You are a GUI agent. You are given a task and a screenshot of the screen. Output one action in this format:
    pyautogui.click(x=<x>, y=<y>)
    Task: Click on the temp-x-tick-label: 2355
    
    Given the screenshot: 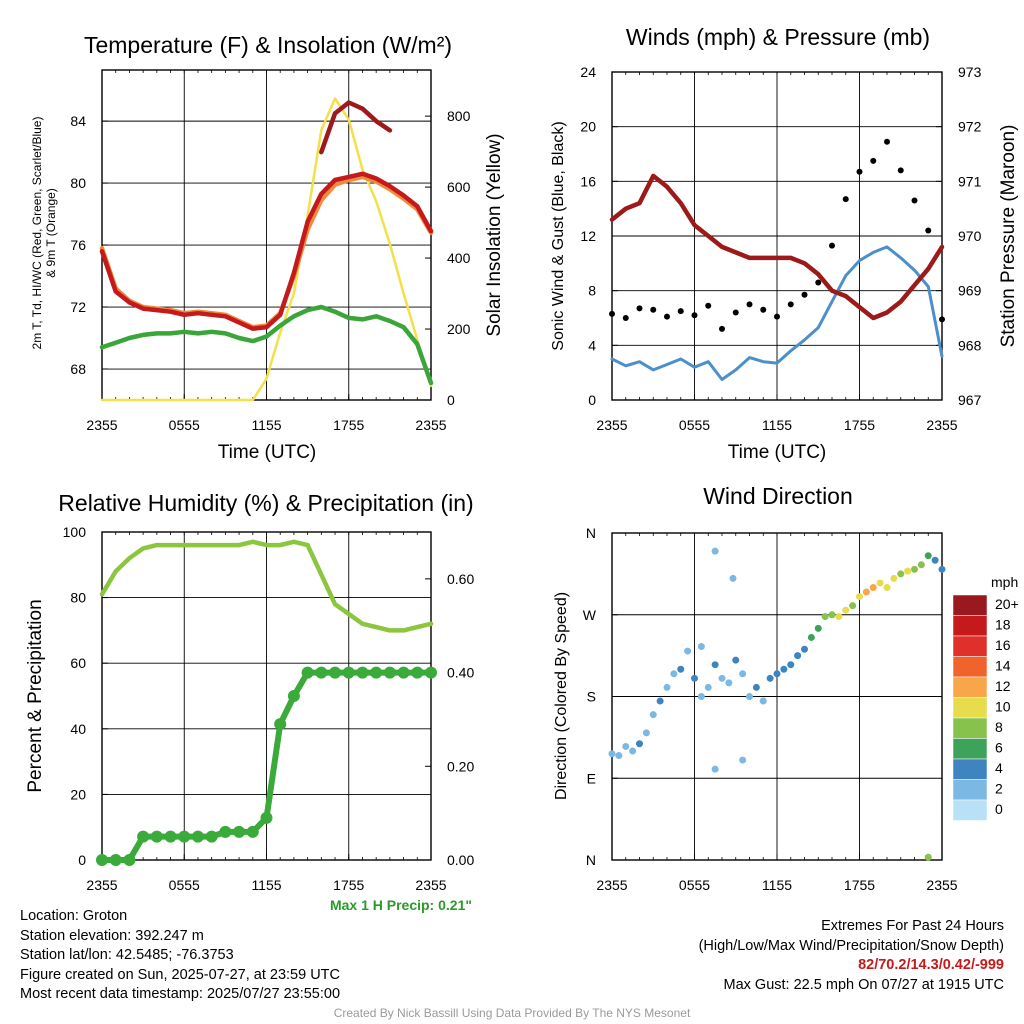 What is the action you would take?
    pyautogui.click(x=430, y=425)
    